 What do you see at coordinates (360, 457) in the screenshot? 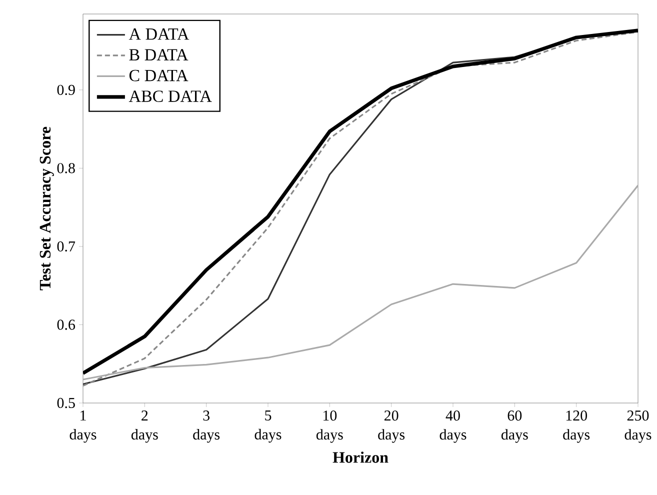
I see `x-axis-title: Horizon` at bounding box center [360, 457].